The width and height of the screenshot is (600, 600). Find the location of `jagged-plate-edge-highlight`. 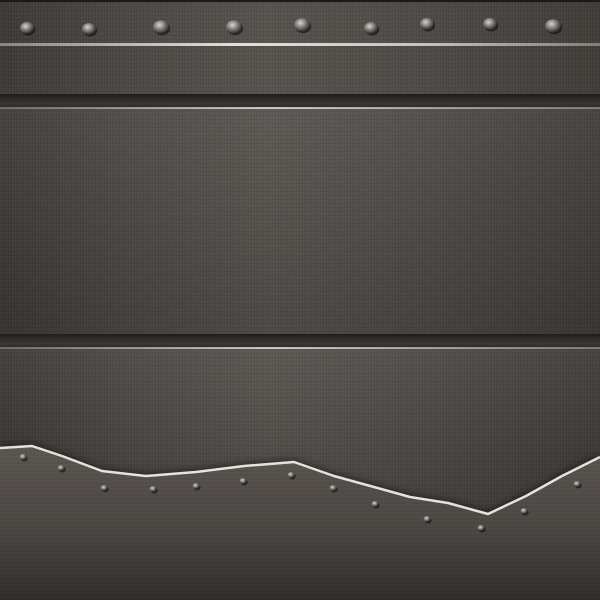

jagged-plate-edge-highlight is located at coordinates (300, 480).